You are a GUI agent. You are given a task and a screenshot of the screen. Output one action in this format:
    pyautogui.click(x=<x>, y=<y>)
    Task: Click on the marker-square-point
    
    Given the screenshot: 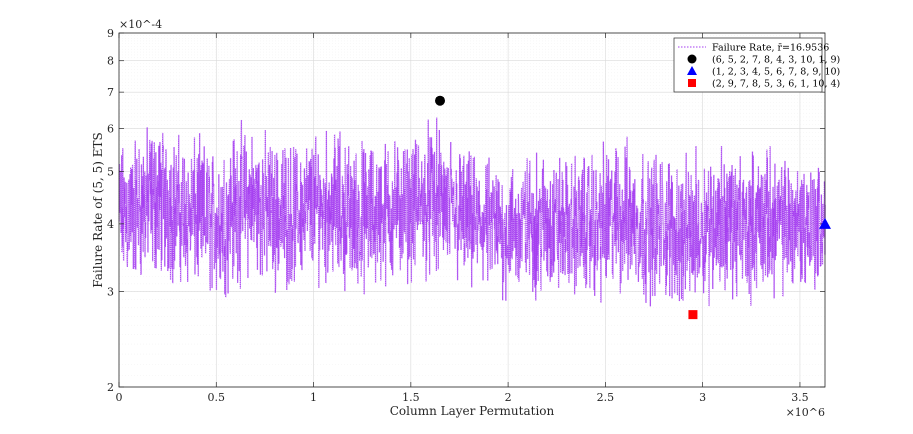 What is the action you would take?
    pyautogui.click(x=693, y=315)
    